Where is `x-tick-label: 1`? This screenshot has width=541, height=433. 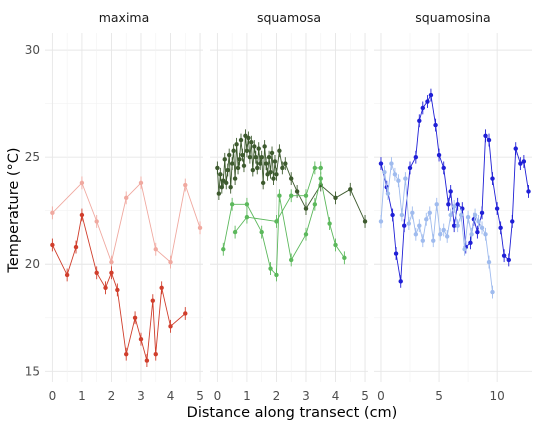
x-tick-label: 1 is located at coordinates (247, 396).